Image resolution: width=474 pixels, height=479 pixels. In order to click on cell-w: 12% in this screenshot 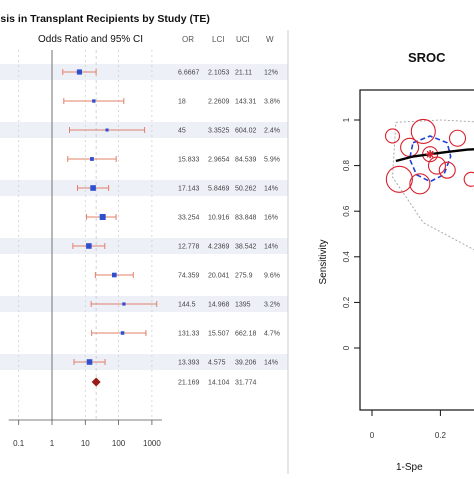, I will do `click(271, 73)`.